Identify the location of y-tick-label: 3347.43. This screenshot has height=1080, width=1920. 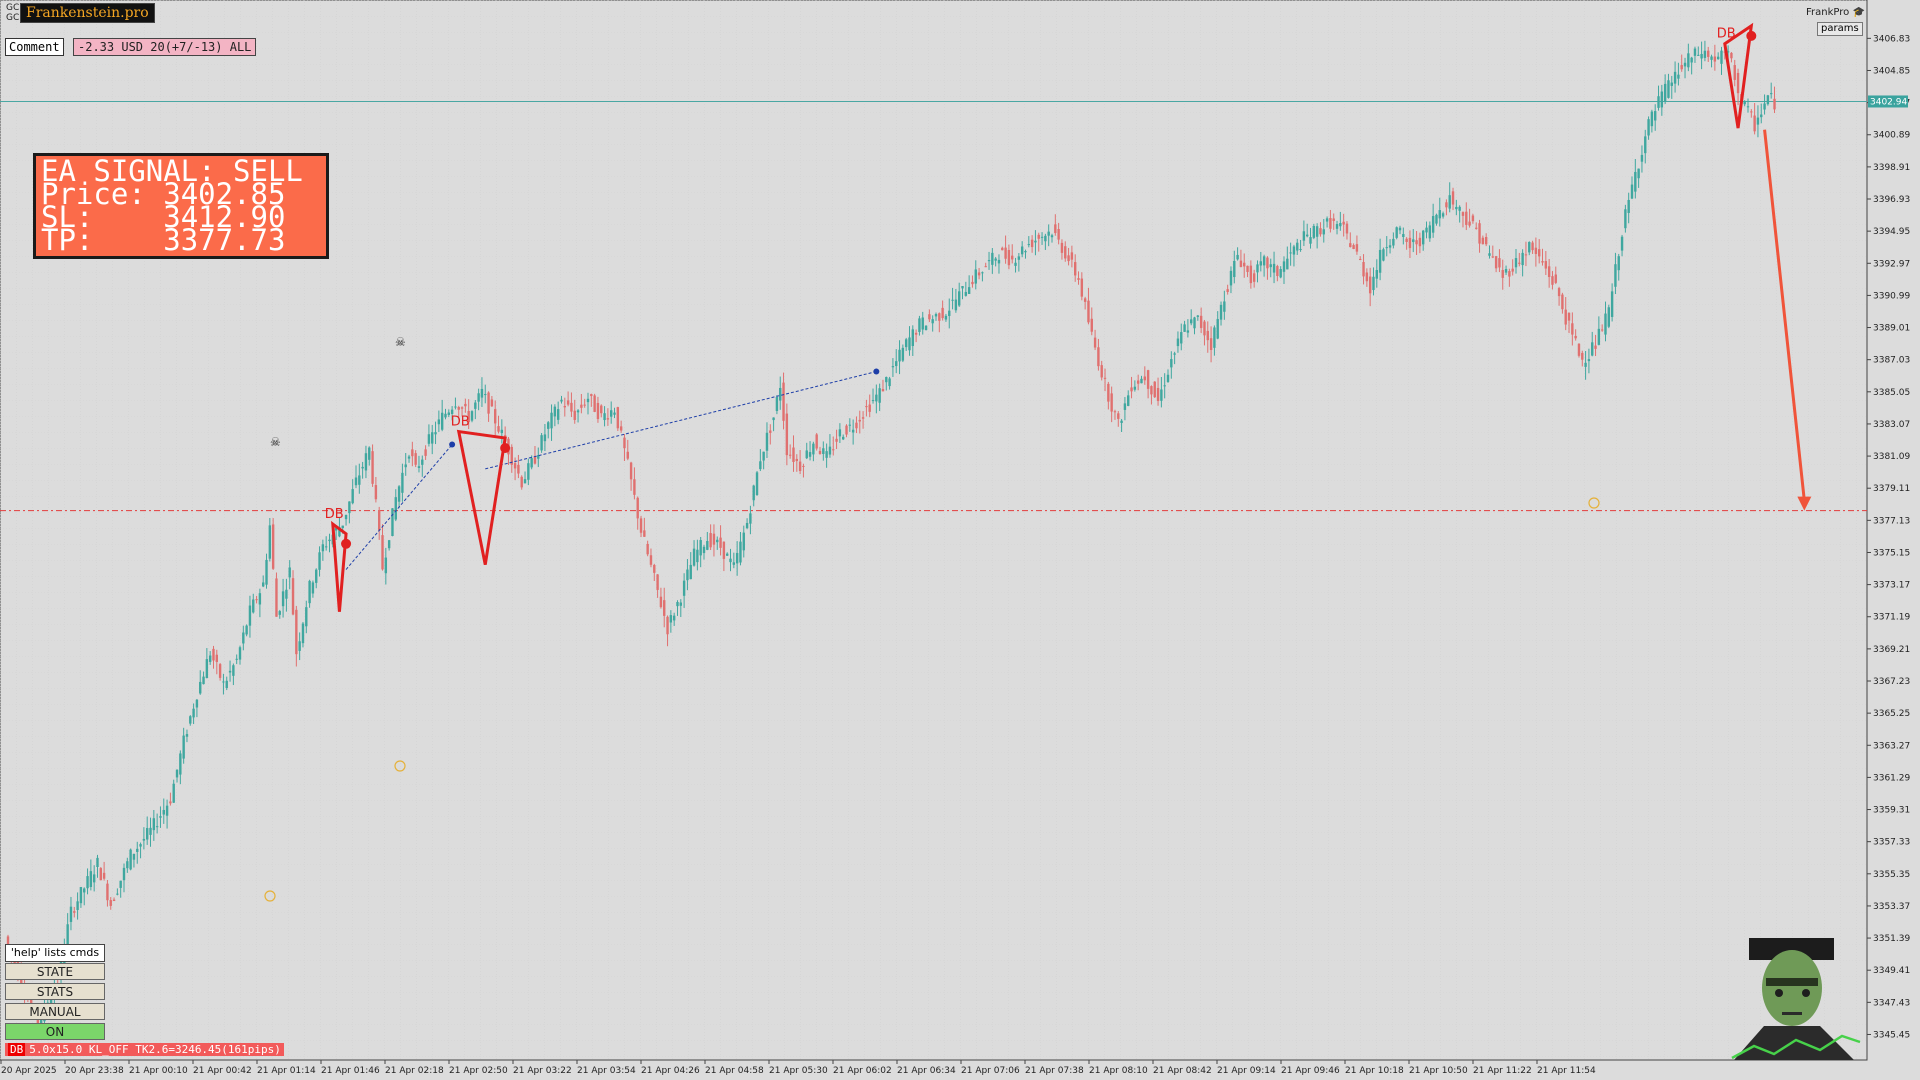
(1891, 1003).